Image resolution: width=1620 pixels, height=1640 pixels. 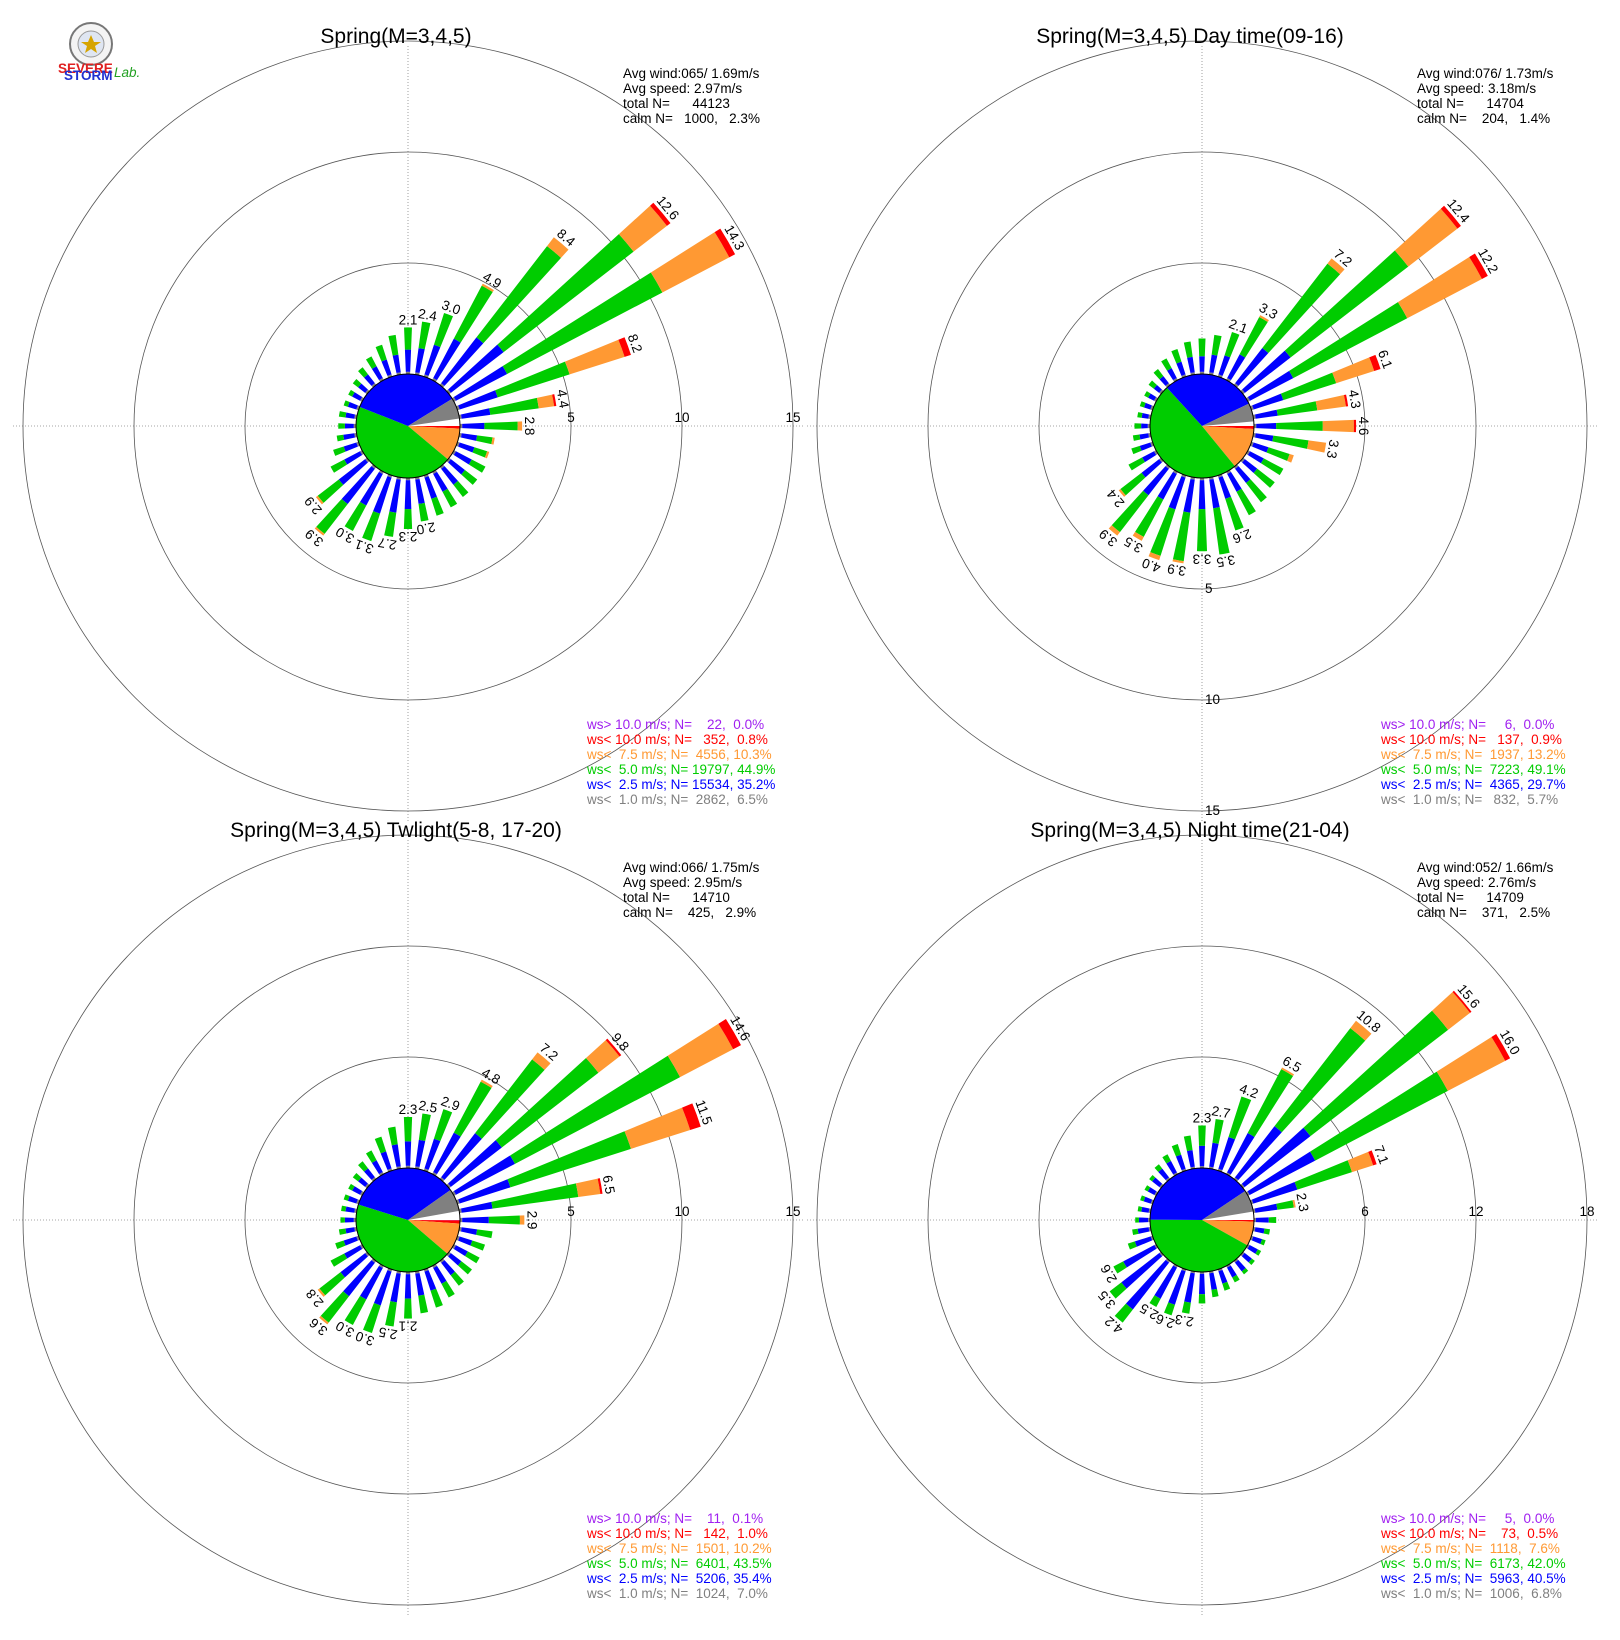 What do you see at coordinates (387, 544) in the screenshot?
I see `bar-label-group: 2.7` at bounding box center [387, 544].